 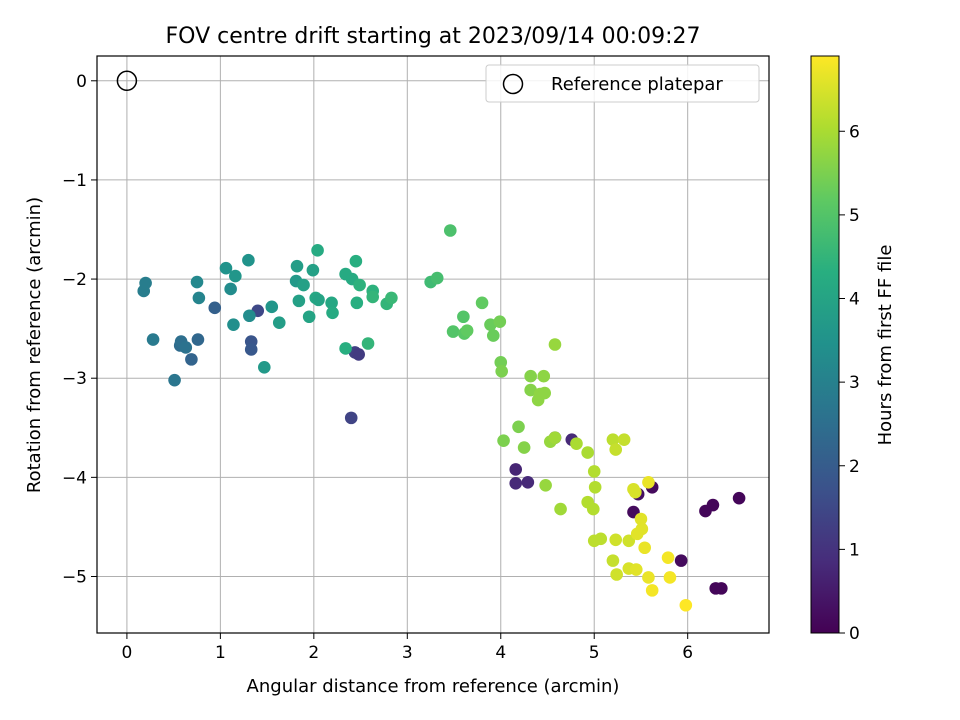 What do you see at coordinates (74, 181) in the screenshot?
I see `y-tick-label: −1` at bounding box center [74, 181].